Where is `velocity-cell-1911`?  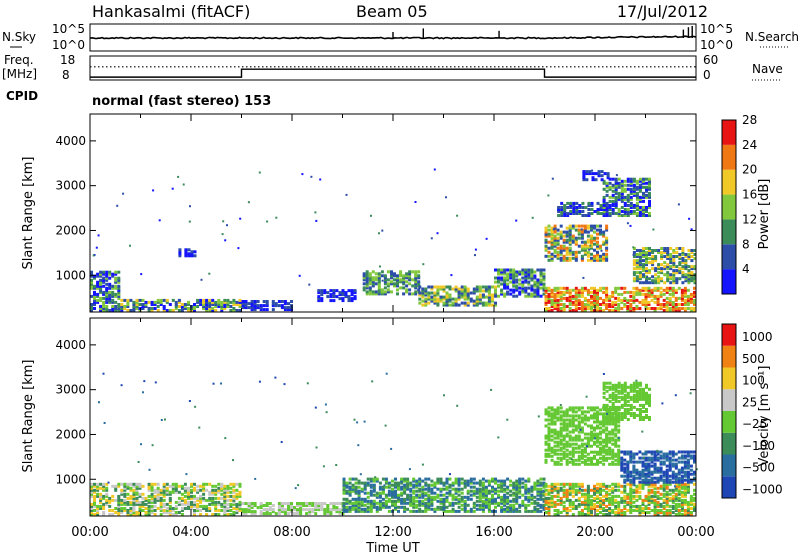
velocity-cell-1911 is located at coordinates (546, 414).